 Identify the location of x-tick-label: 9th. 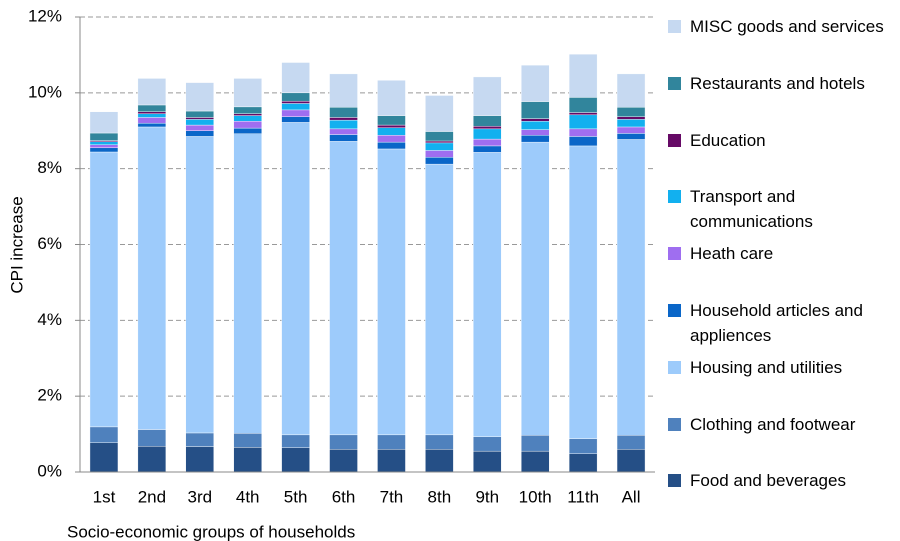
(487, 496).